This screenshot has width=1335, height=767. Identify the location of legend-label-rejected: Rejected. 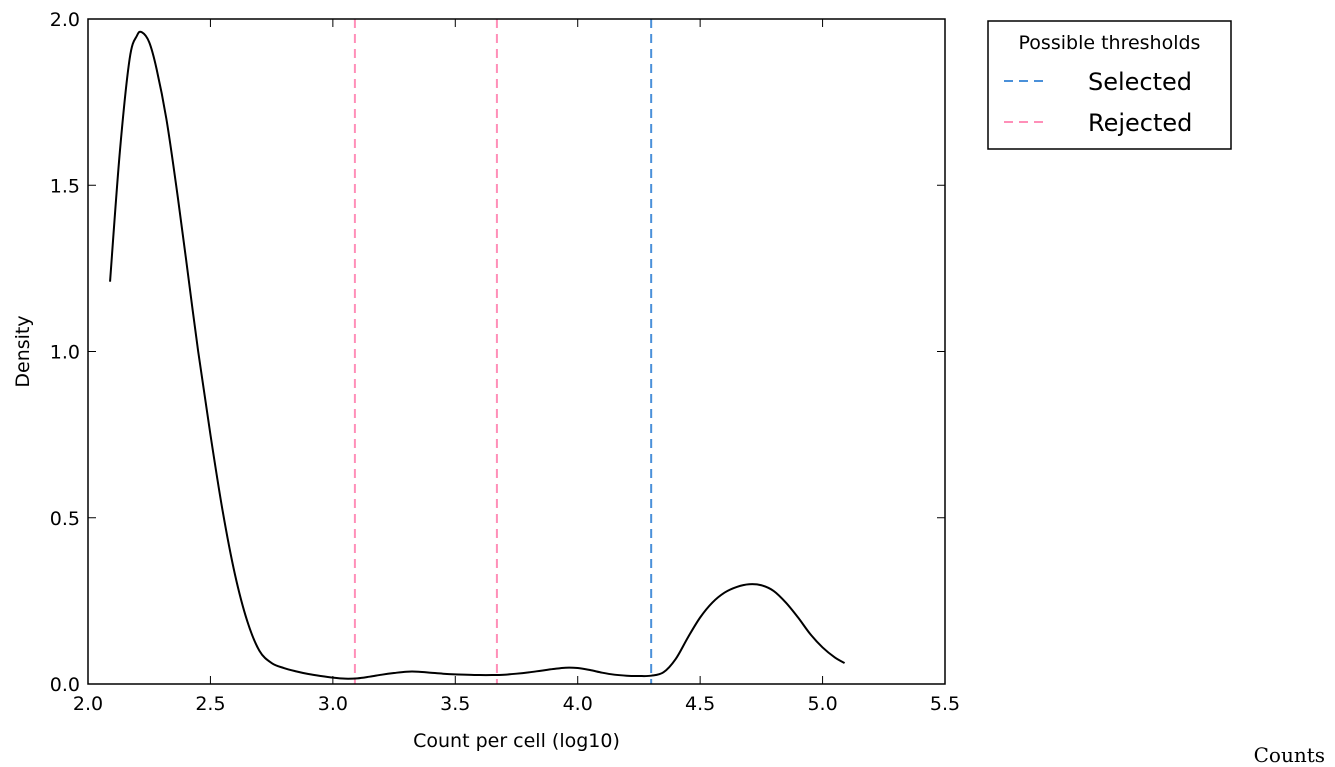
(1140, 123).